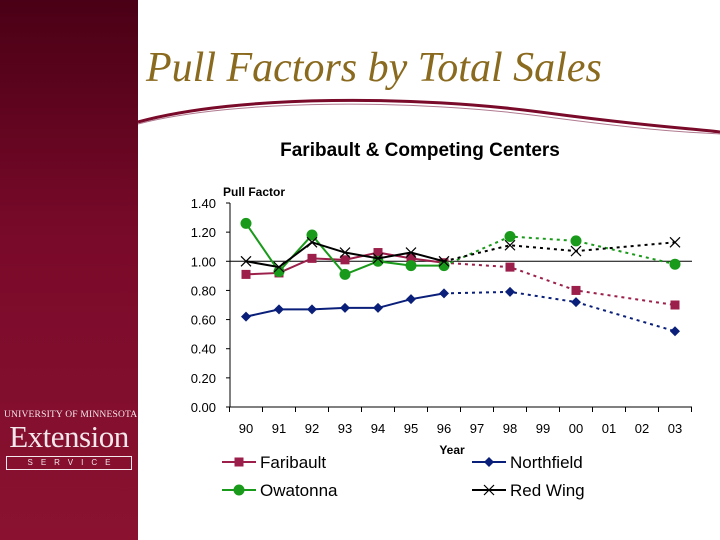 The width and height of the screenshot is (720, 540). I want to click on x-tick-label: 90, so click(246, 428).